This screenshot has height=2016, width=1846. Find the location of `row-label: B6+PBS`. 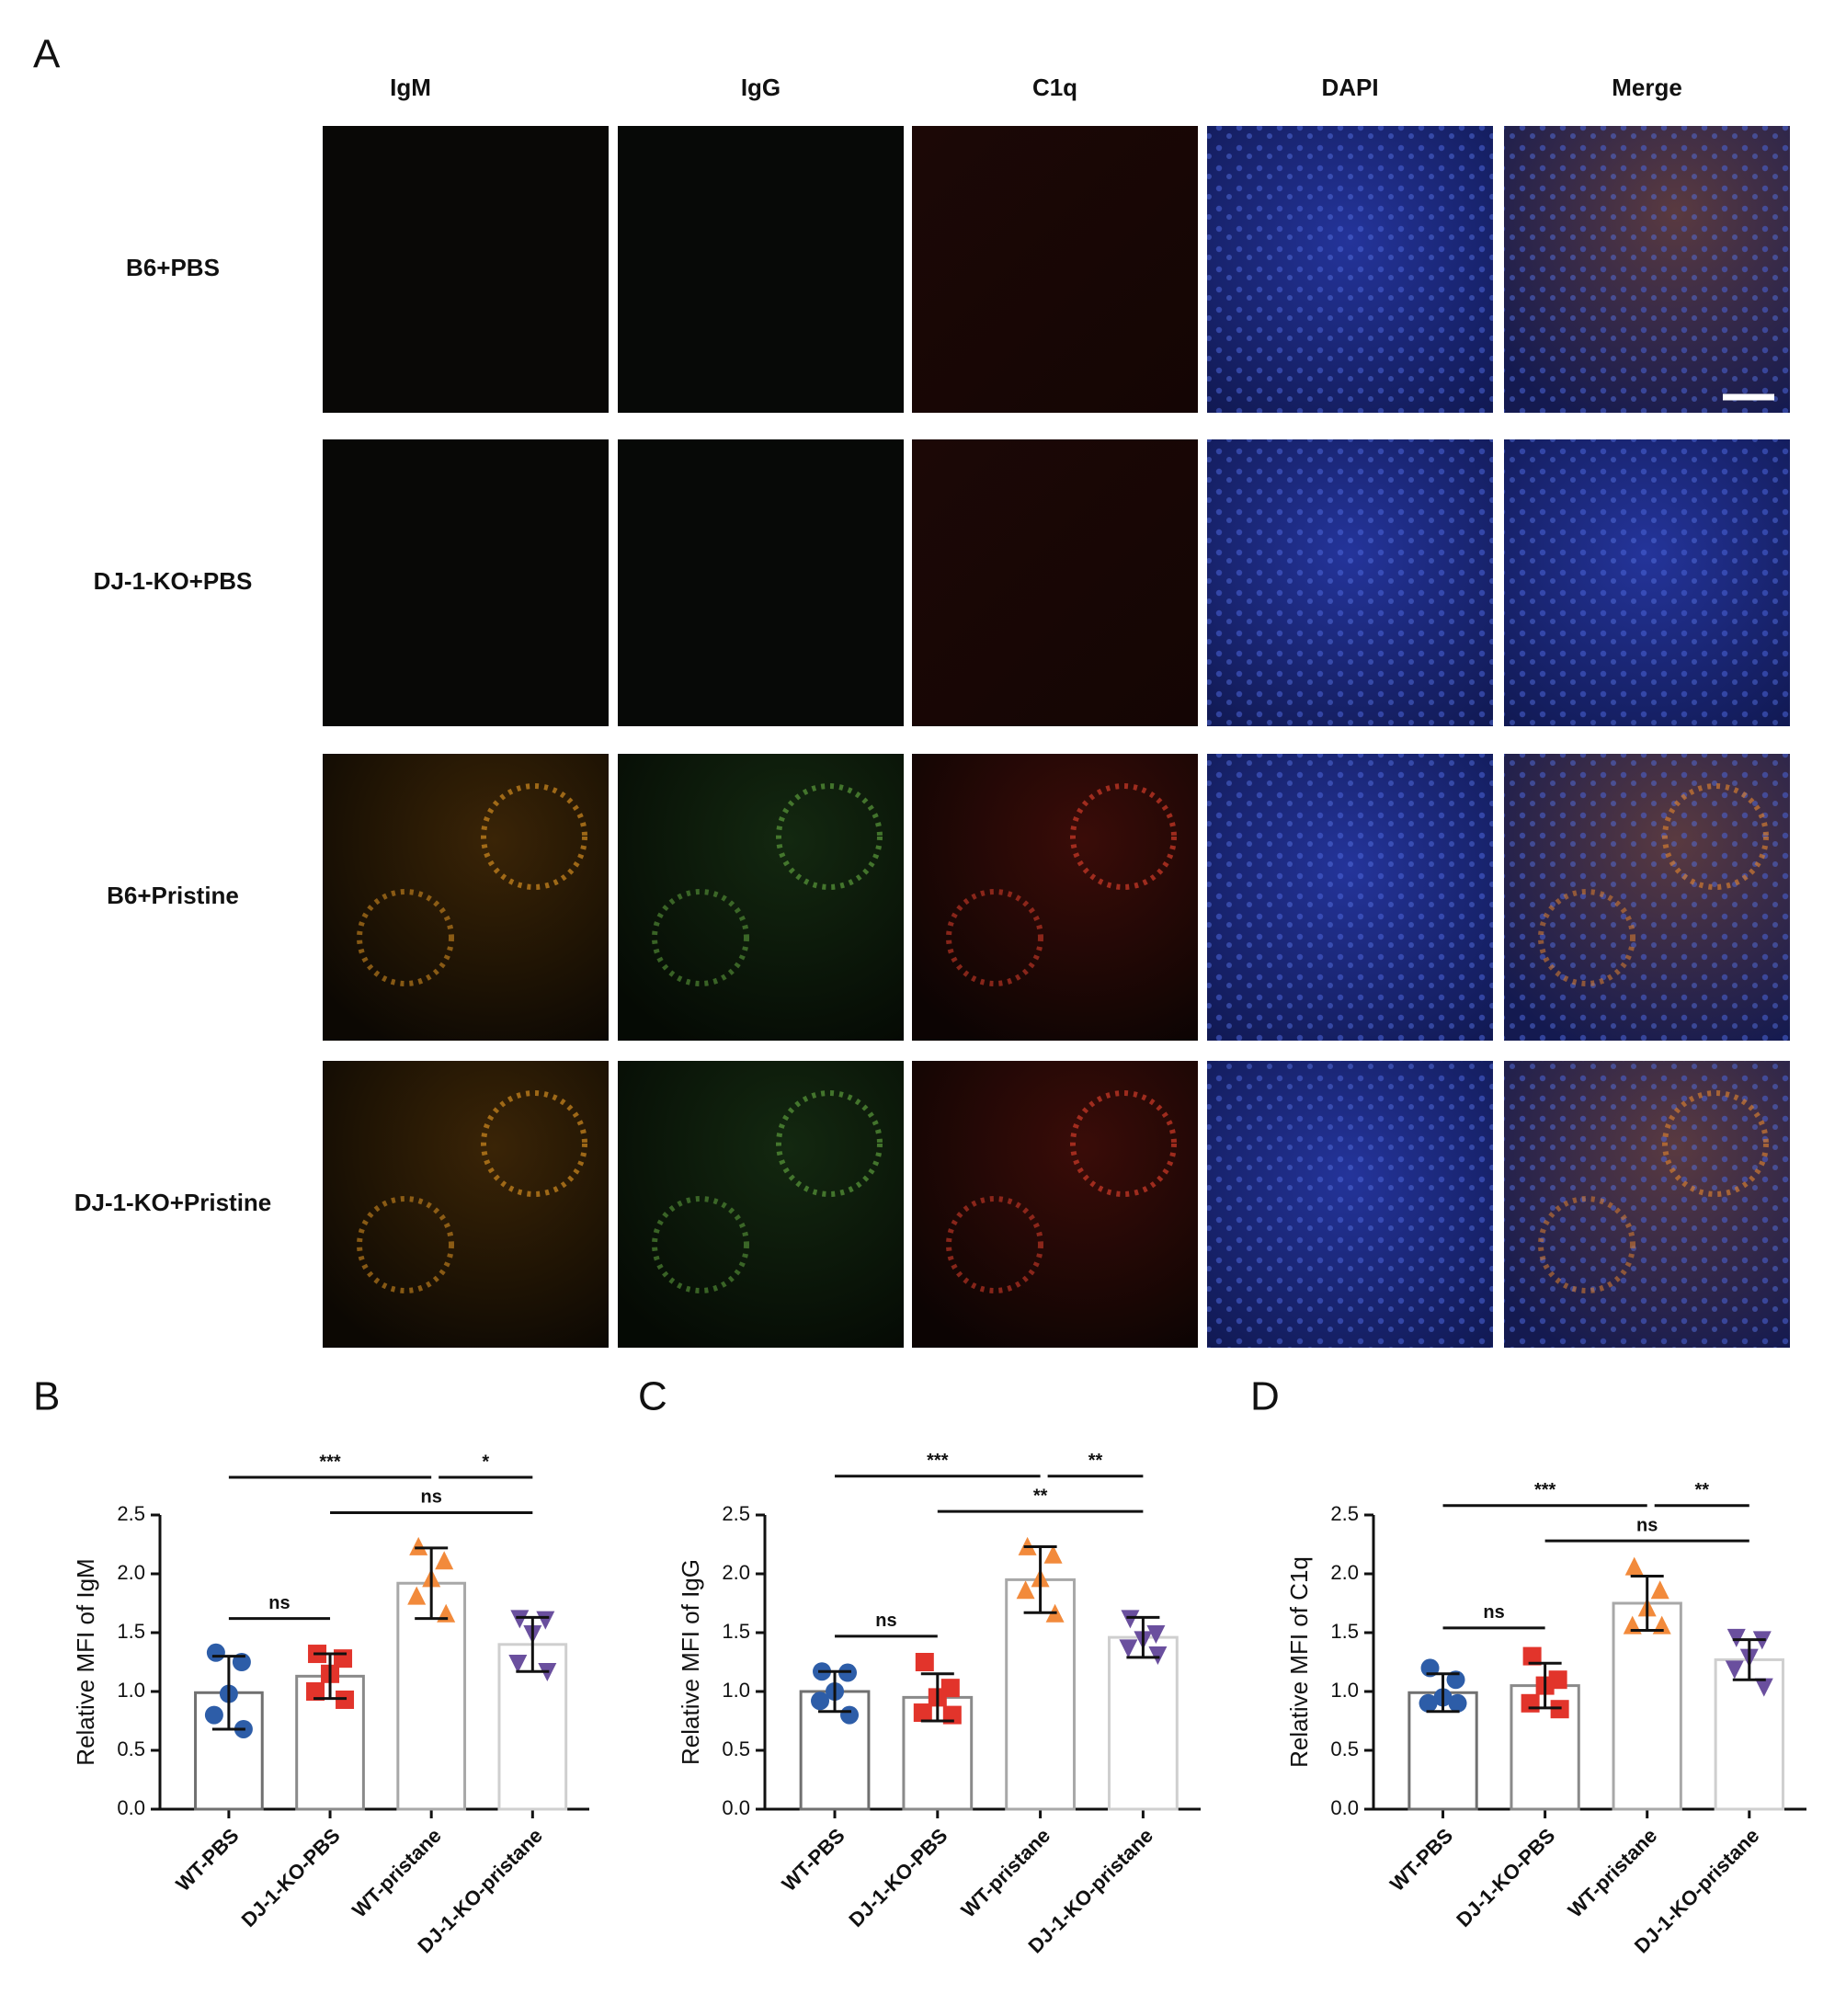

row-label: B6+PBS is located at coordinates (173, 267).